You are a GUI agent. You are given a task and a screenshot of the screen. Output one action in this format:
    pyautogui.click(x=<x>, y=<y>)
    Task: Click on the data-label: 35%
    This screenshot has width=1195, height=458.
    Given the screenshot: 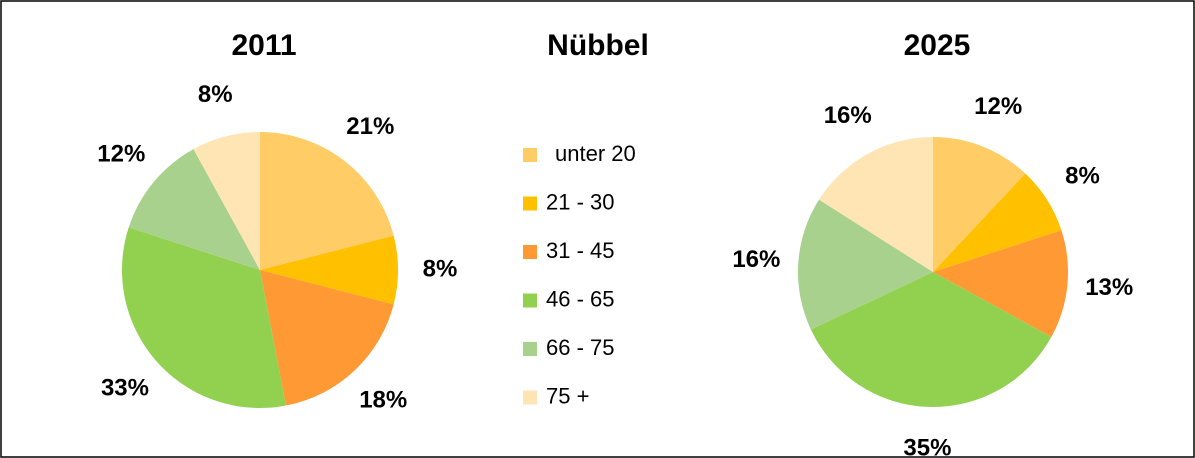 What is the action you would take?
    pyautogui.click(x=927, y=446)
    